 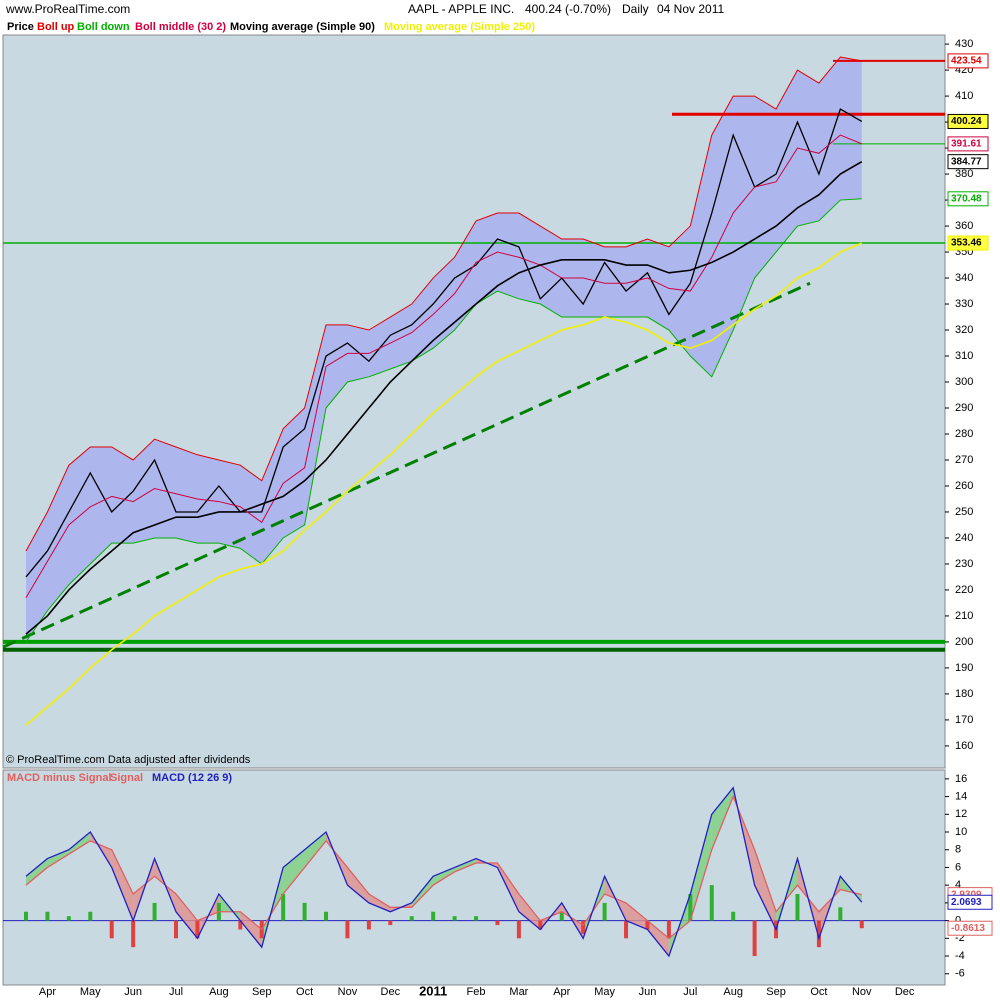 I want to click on y-tick-label: 170, so click(x=964, y=720).